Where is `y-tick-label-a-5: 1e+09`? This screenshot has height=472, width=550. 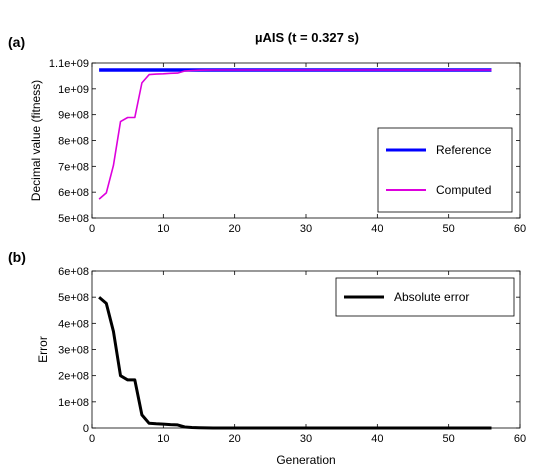
y-tick-label-a-5: 1e+09 is located at coordinates (73, 90).